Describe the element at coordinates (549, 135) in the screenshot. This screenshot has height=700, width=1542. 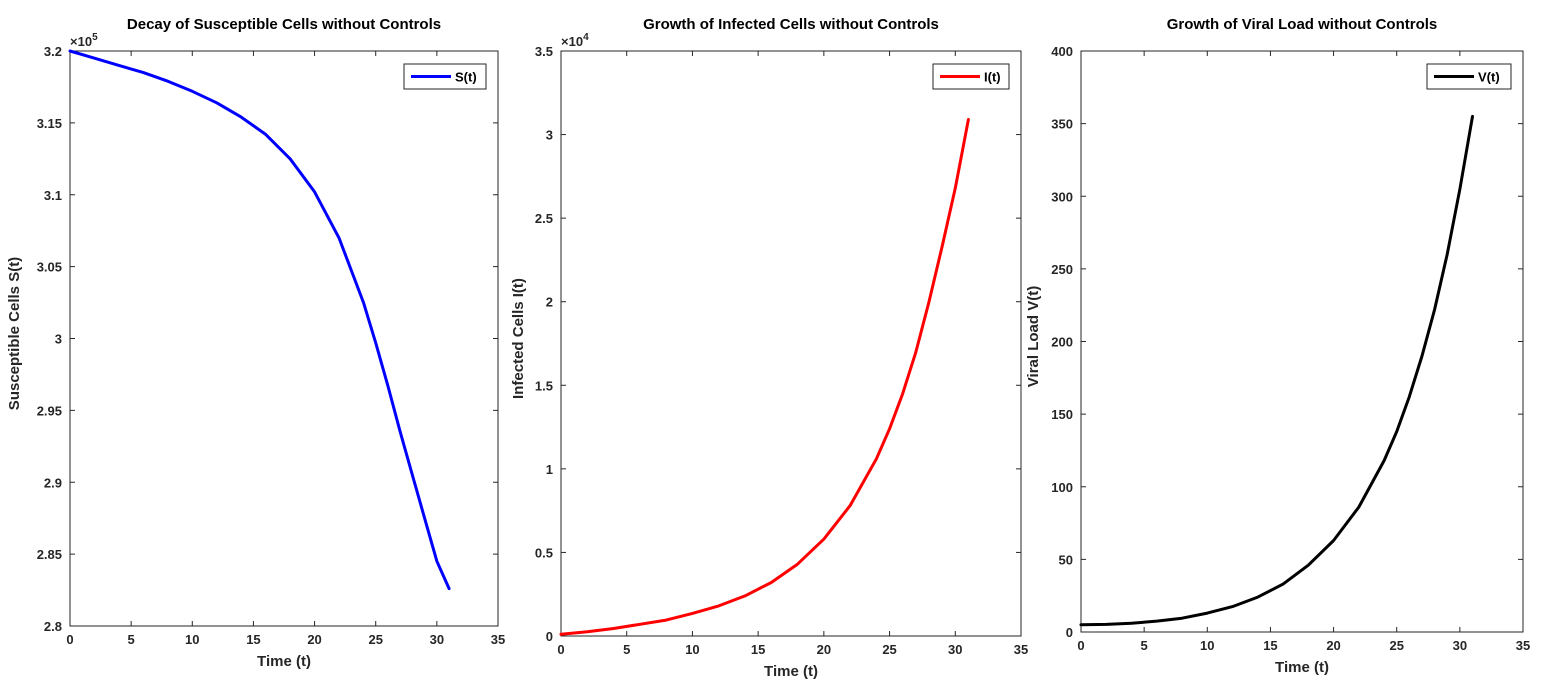
I see `infected-ytick-label: 3` at that location.